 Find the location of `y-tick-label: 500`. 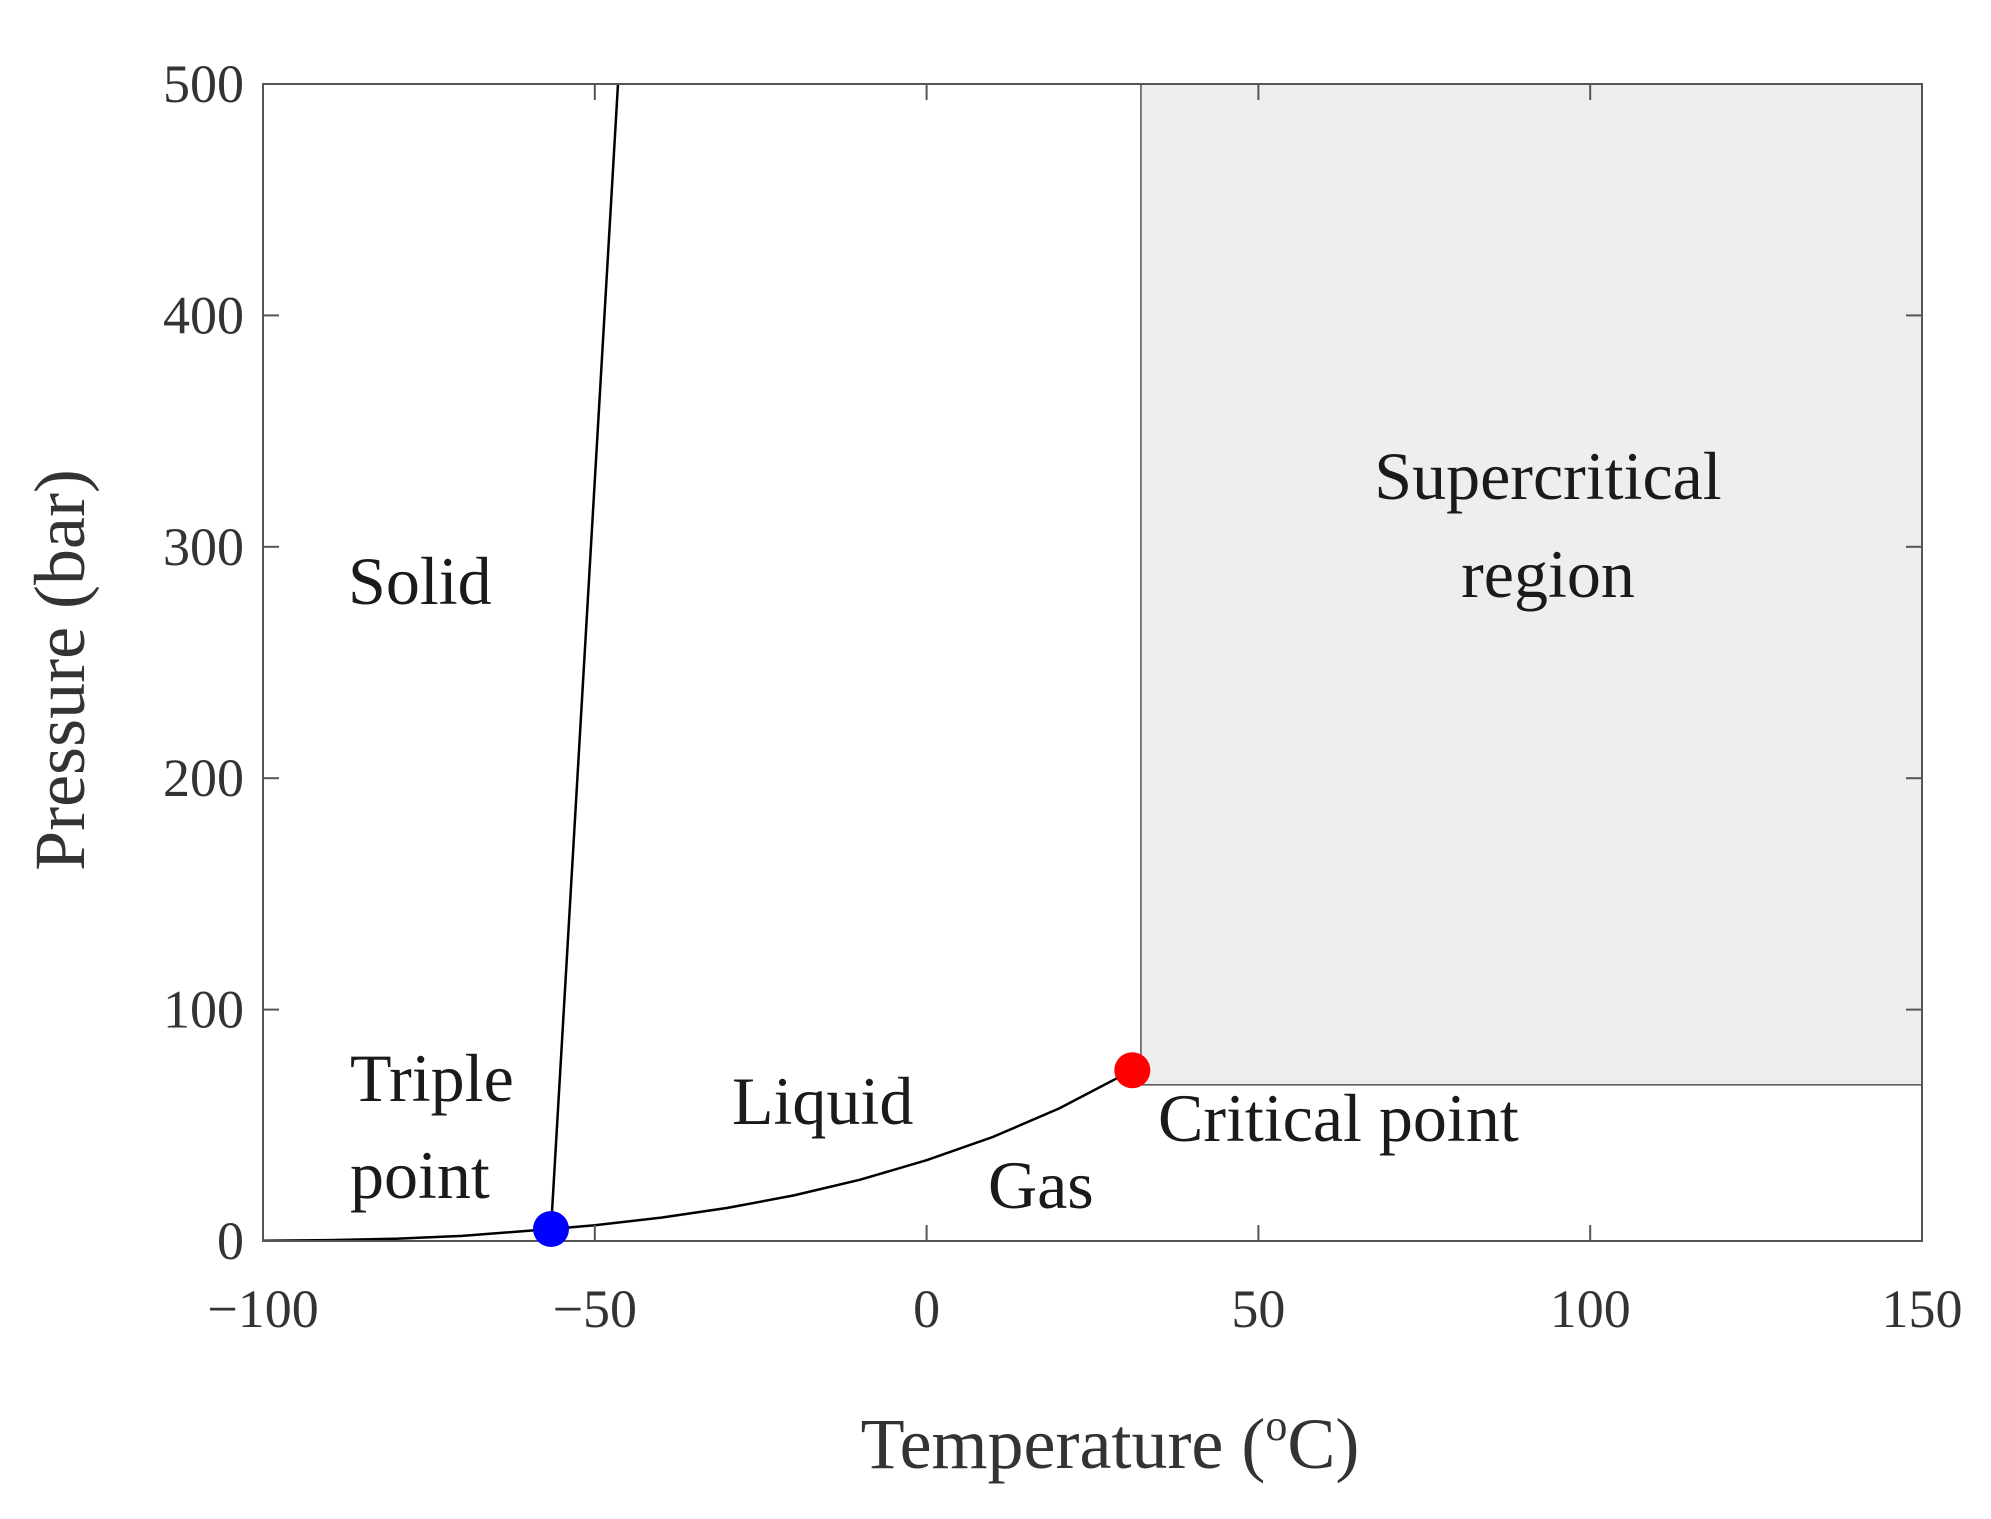

y-tick-label: 500 is located at coordinates (203, 84).